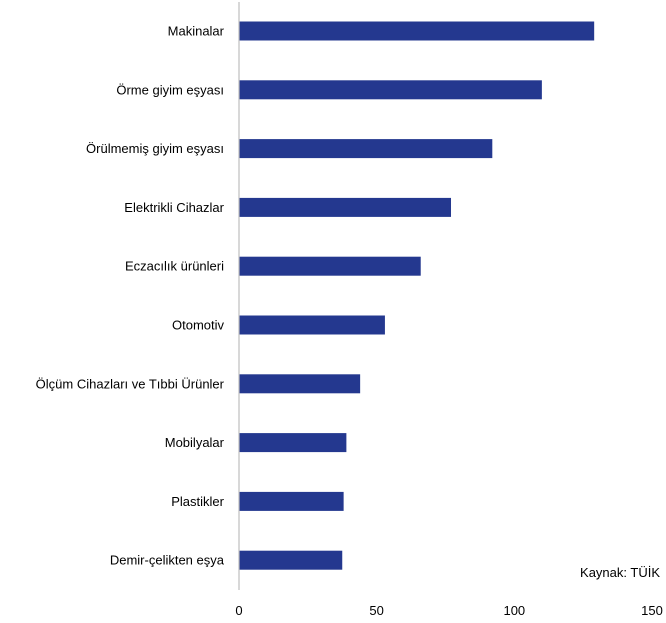 The image size is (666, 623). I want to click on x-tick-label: 50, so click(376, 610).